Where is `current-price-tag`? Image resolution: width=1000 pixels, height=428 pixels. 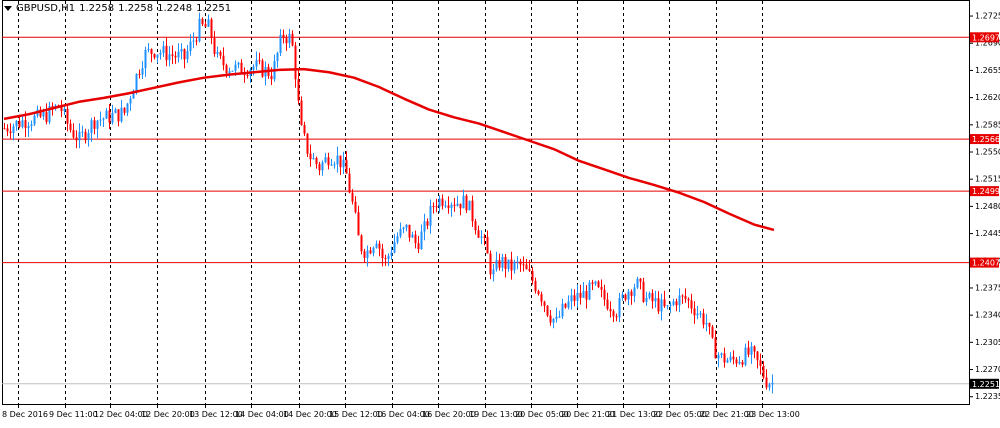
current-price-tag is located at coordinates (984, 383).